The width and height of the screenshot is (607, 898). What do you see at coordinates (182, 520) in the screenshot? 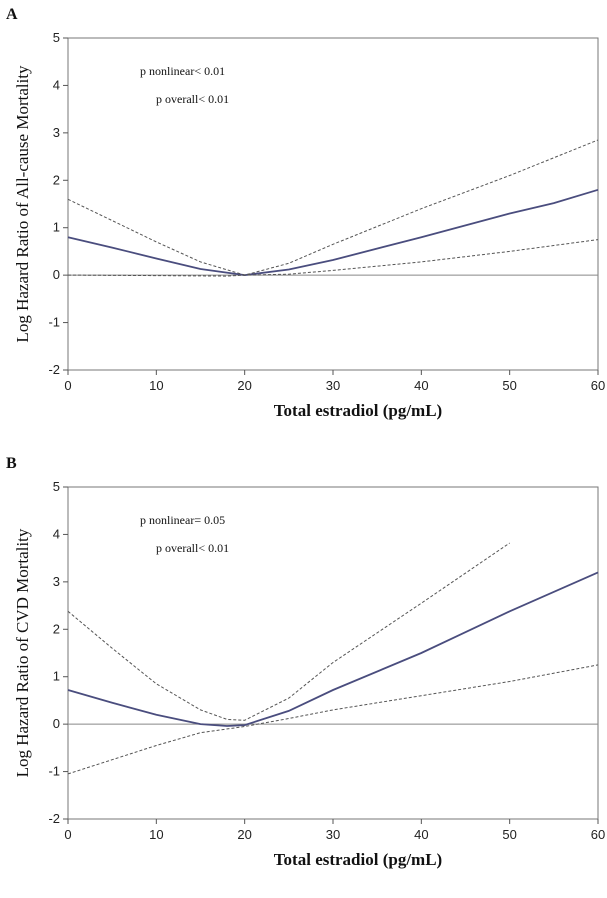
I see `p-value-annotation: p nonlinear= 0.05` at bounding box center [182, 520].